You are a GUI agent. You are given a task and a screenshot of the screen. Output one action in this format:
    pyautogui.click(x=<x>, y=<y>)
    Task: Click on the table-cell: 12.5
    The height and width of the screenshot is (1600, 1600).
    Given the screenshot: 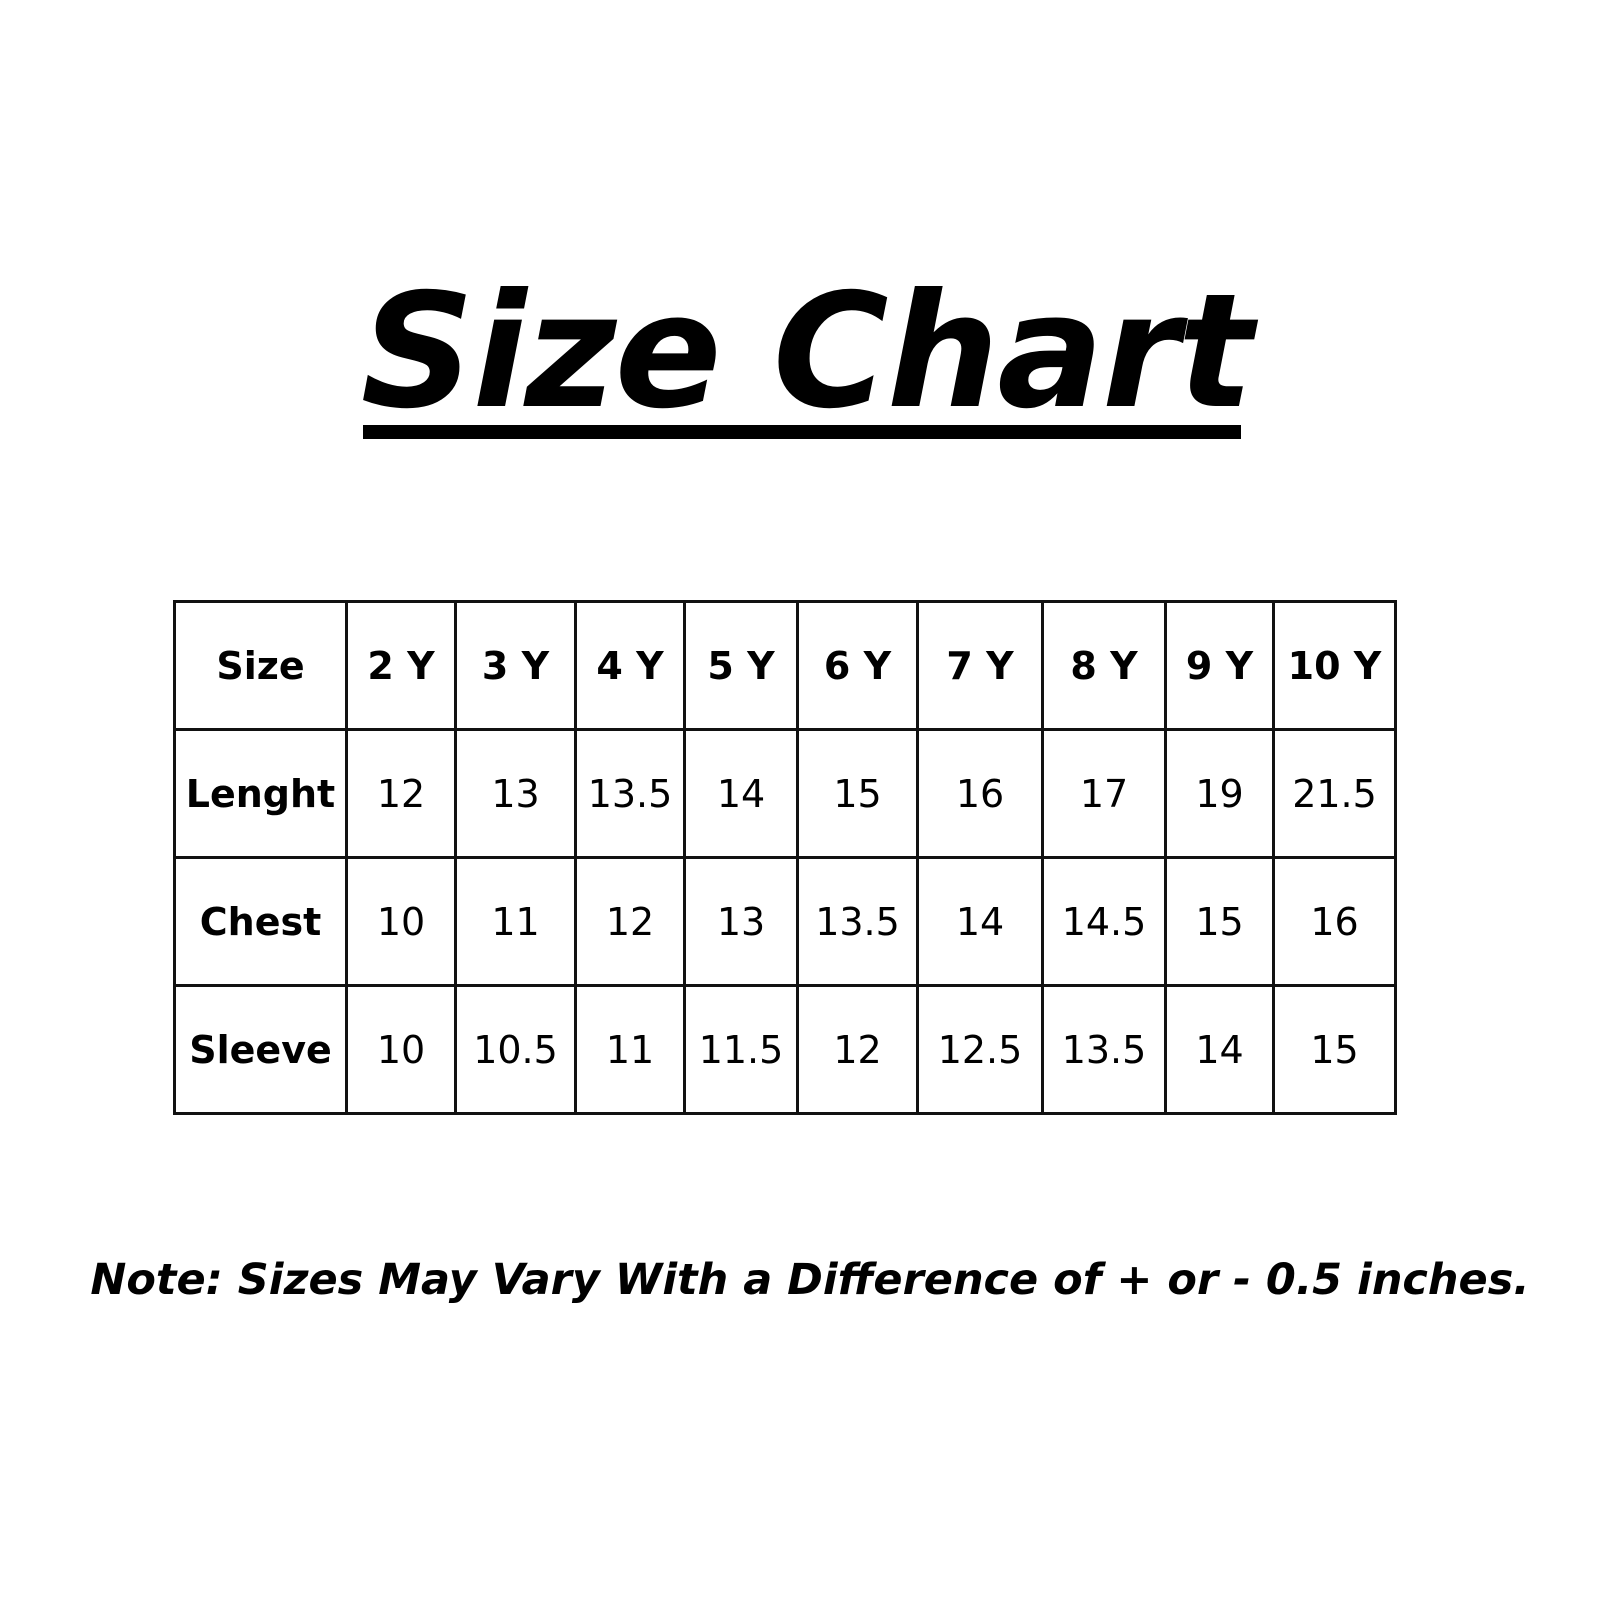 What is the action you would take?
    pyautogui.click(x=980, y=1049)
    